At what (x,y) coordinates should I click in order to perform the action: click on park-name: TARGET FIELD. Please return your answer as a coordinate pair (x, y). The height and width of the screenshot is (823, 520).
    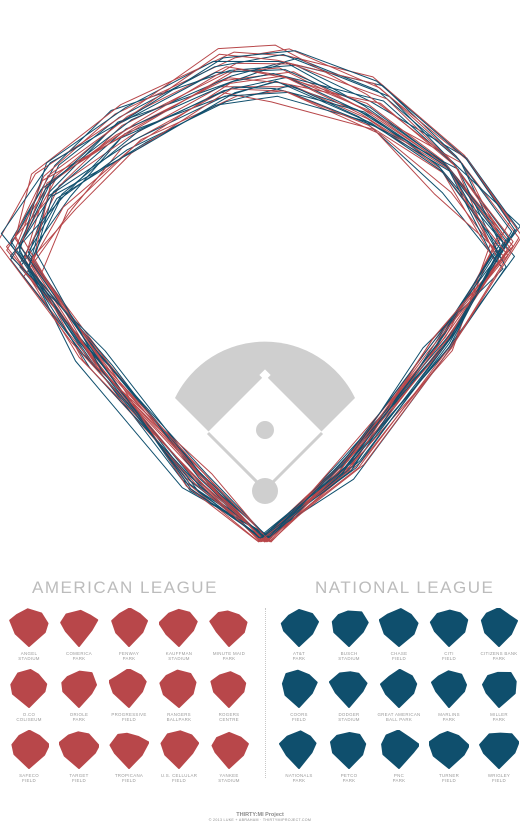
    Looking at the image, I should click on (79, 778).